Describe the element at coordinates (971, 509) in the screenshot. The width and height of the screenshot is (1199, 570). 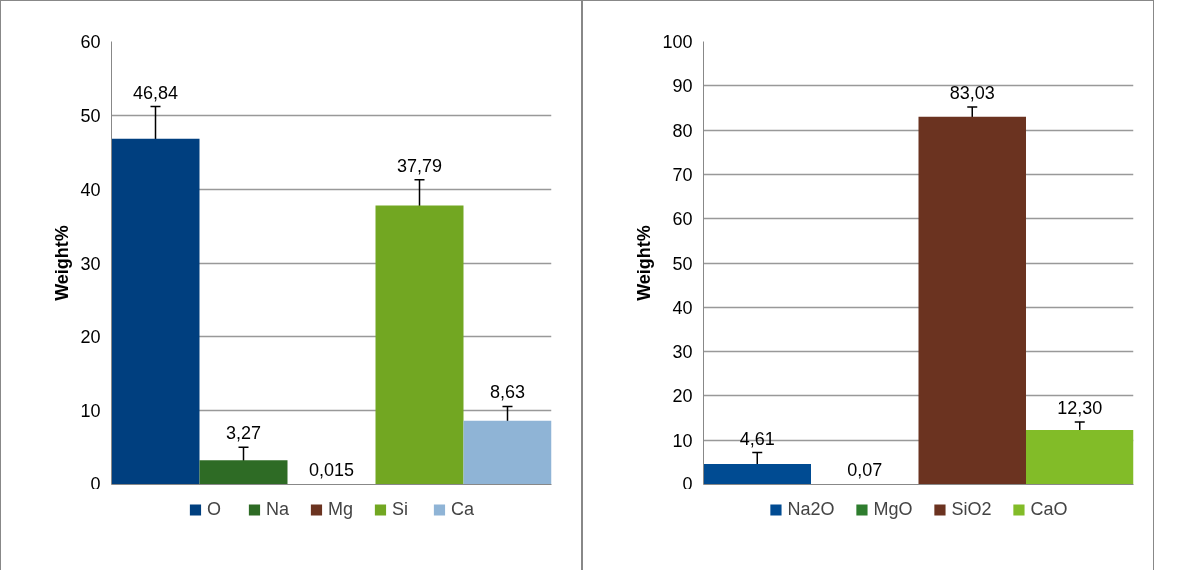
I see `legend-label: SiO2` at that location.